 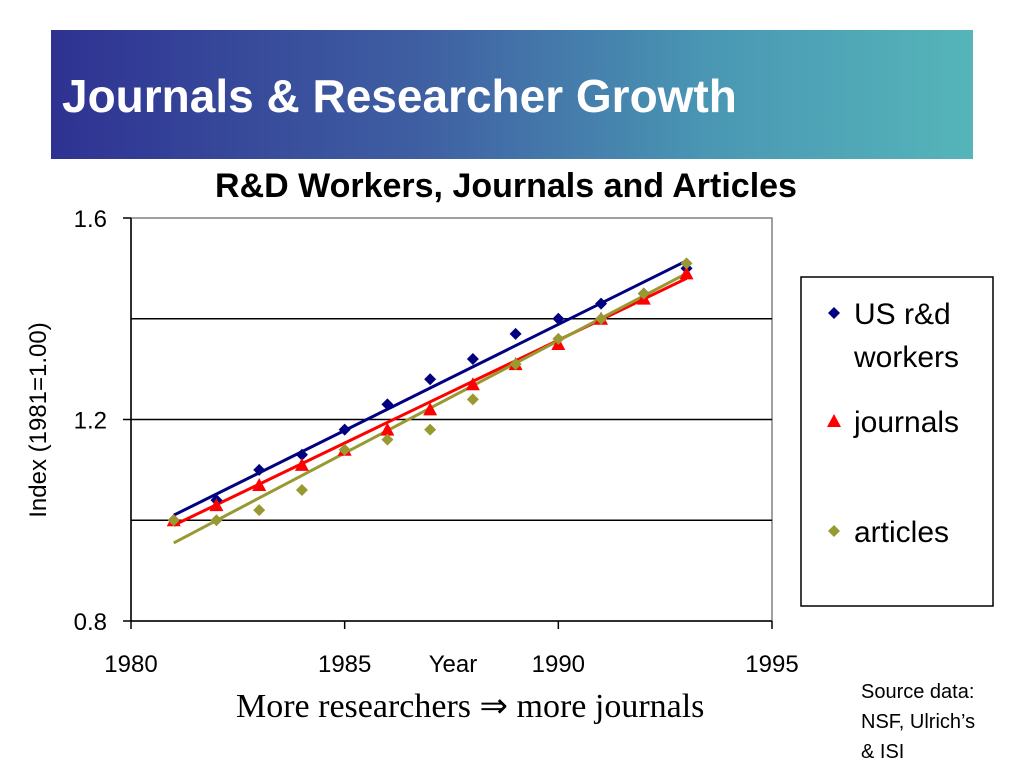 I want to click on legend-label-1: US r&d, so click(x=902, y=314).